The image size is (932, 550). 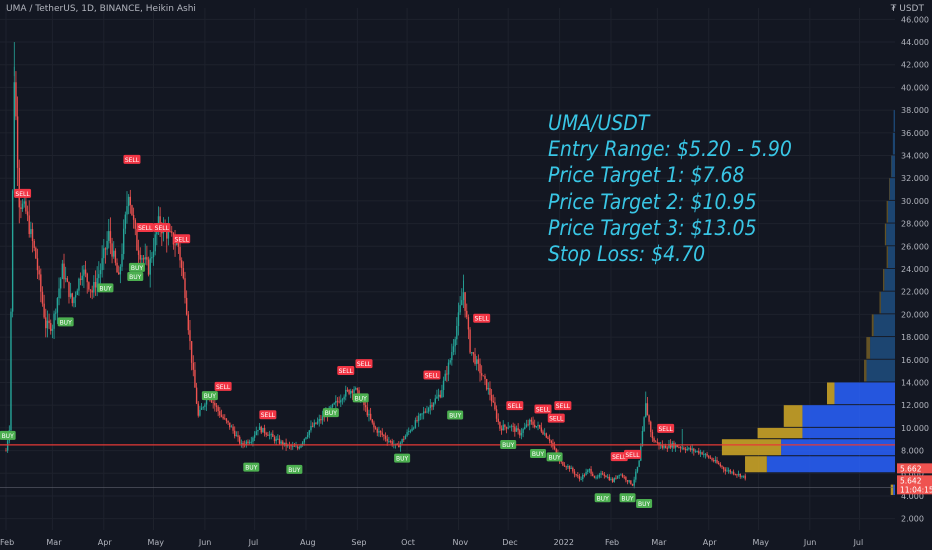 I want to click on y-tick-label: 40.000, so click(x=915, y=87).